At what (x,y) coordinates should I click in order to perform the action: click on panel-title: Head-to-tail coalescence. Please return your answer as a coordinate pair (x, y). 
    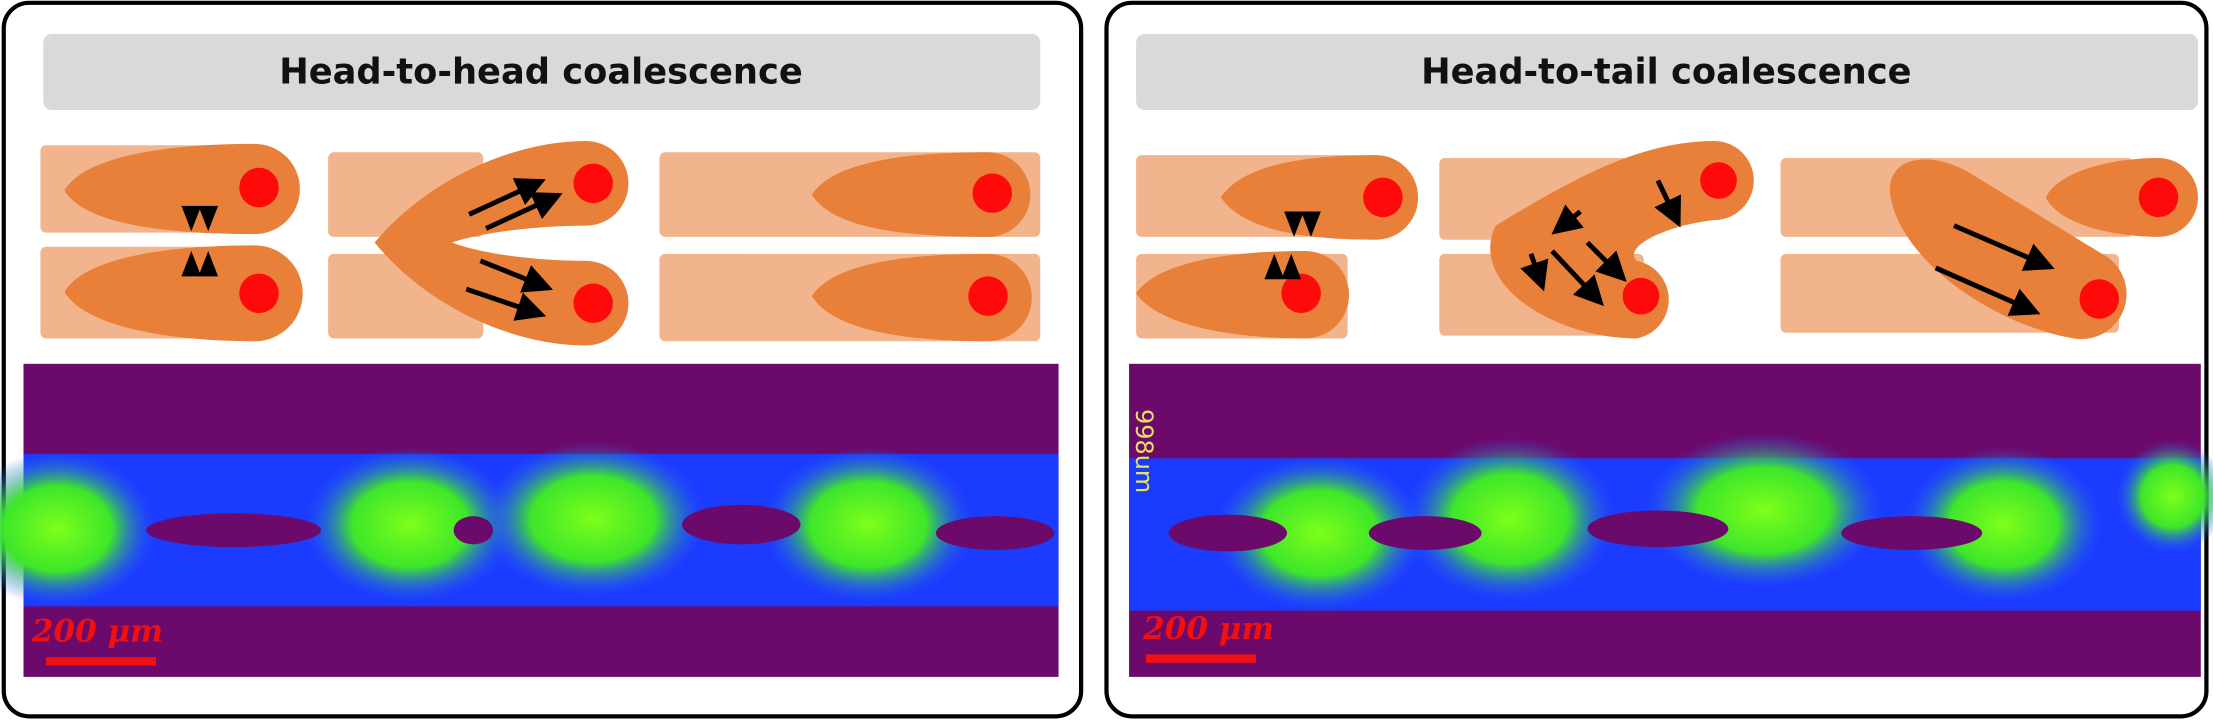
    Looking at the image, I should click on (1666, 71).